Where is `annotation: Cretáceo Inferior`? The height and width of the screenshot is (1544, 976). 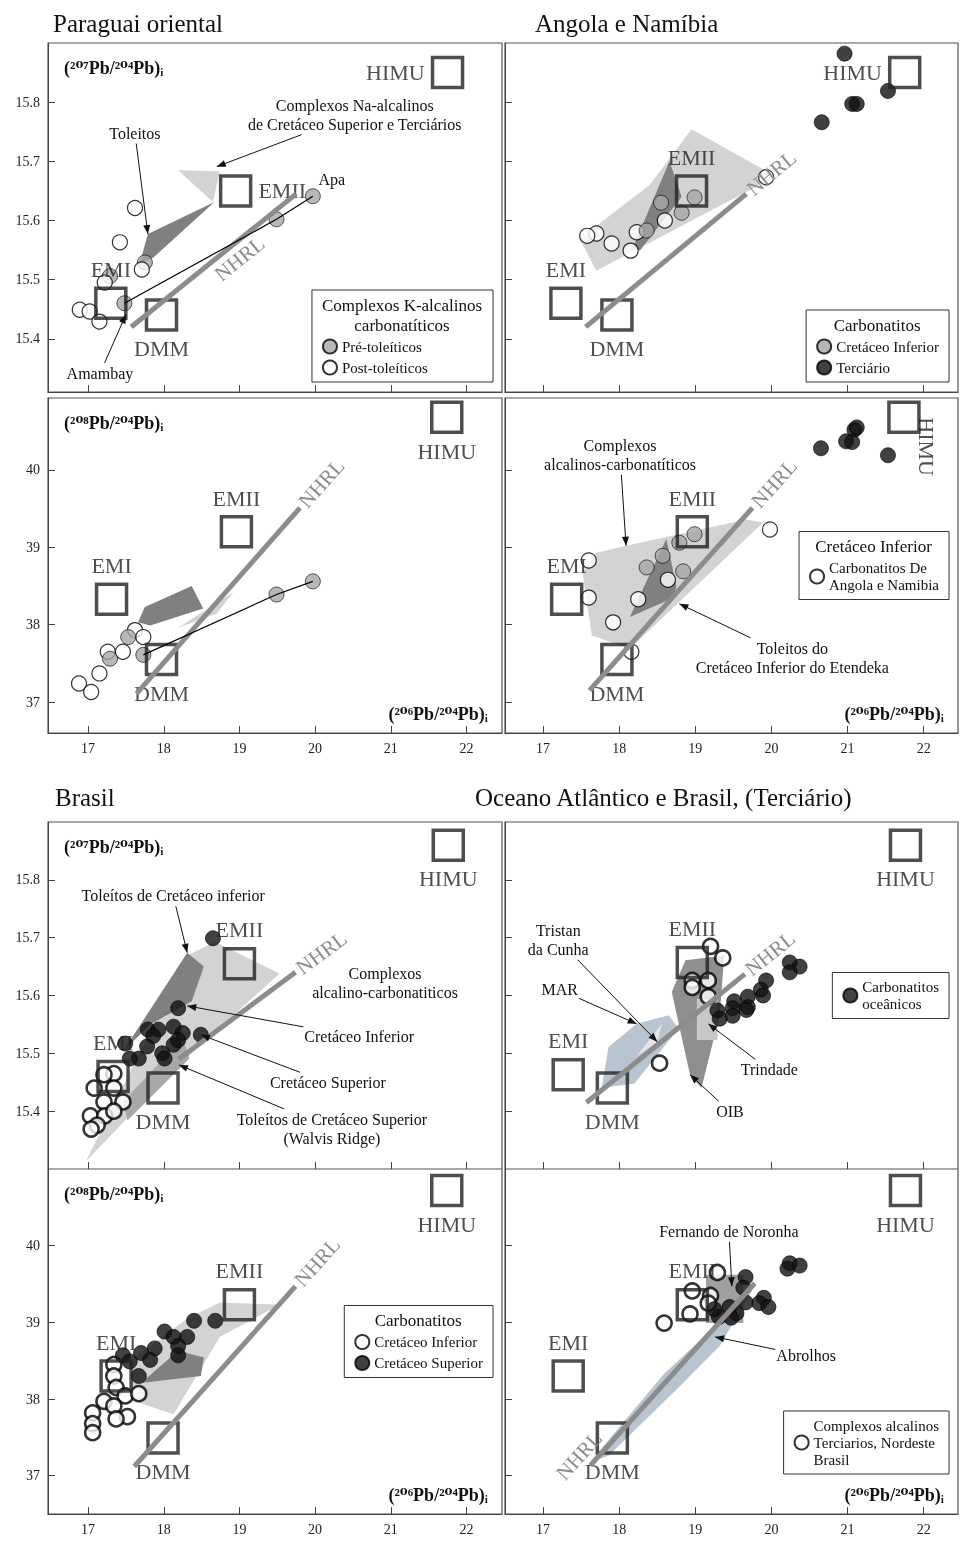 annotation: Cretáceo Inferior is located at coordinates (359, 1037).